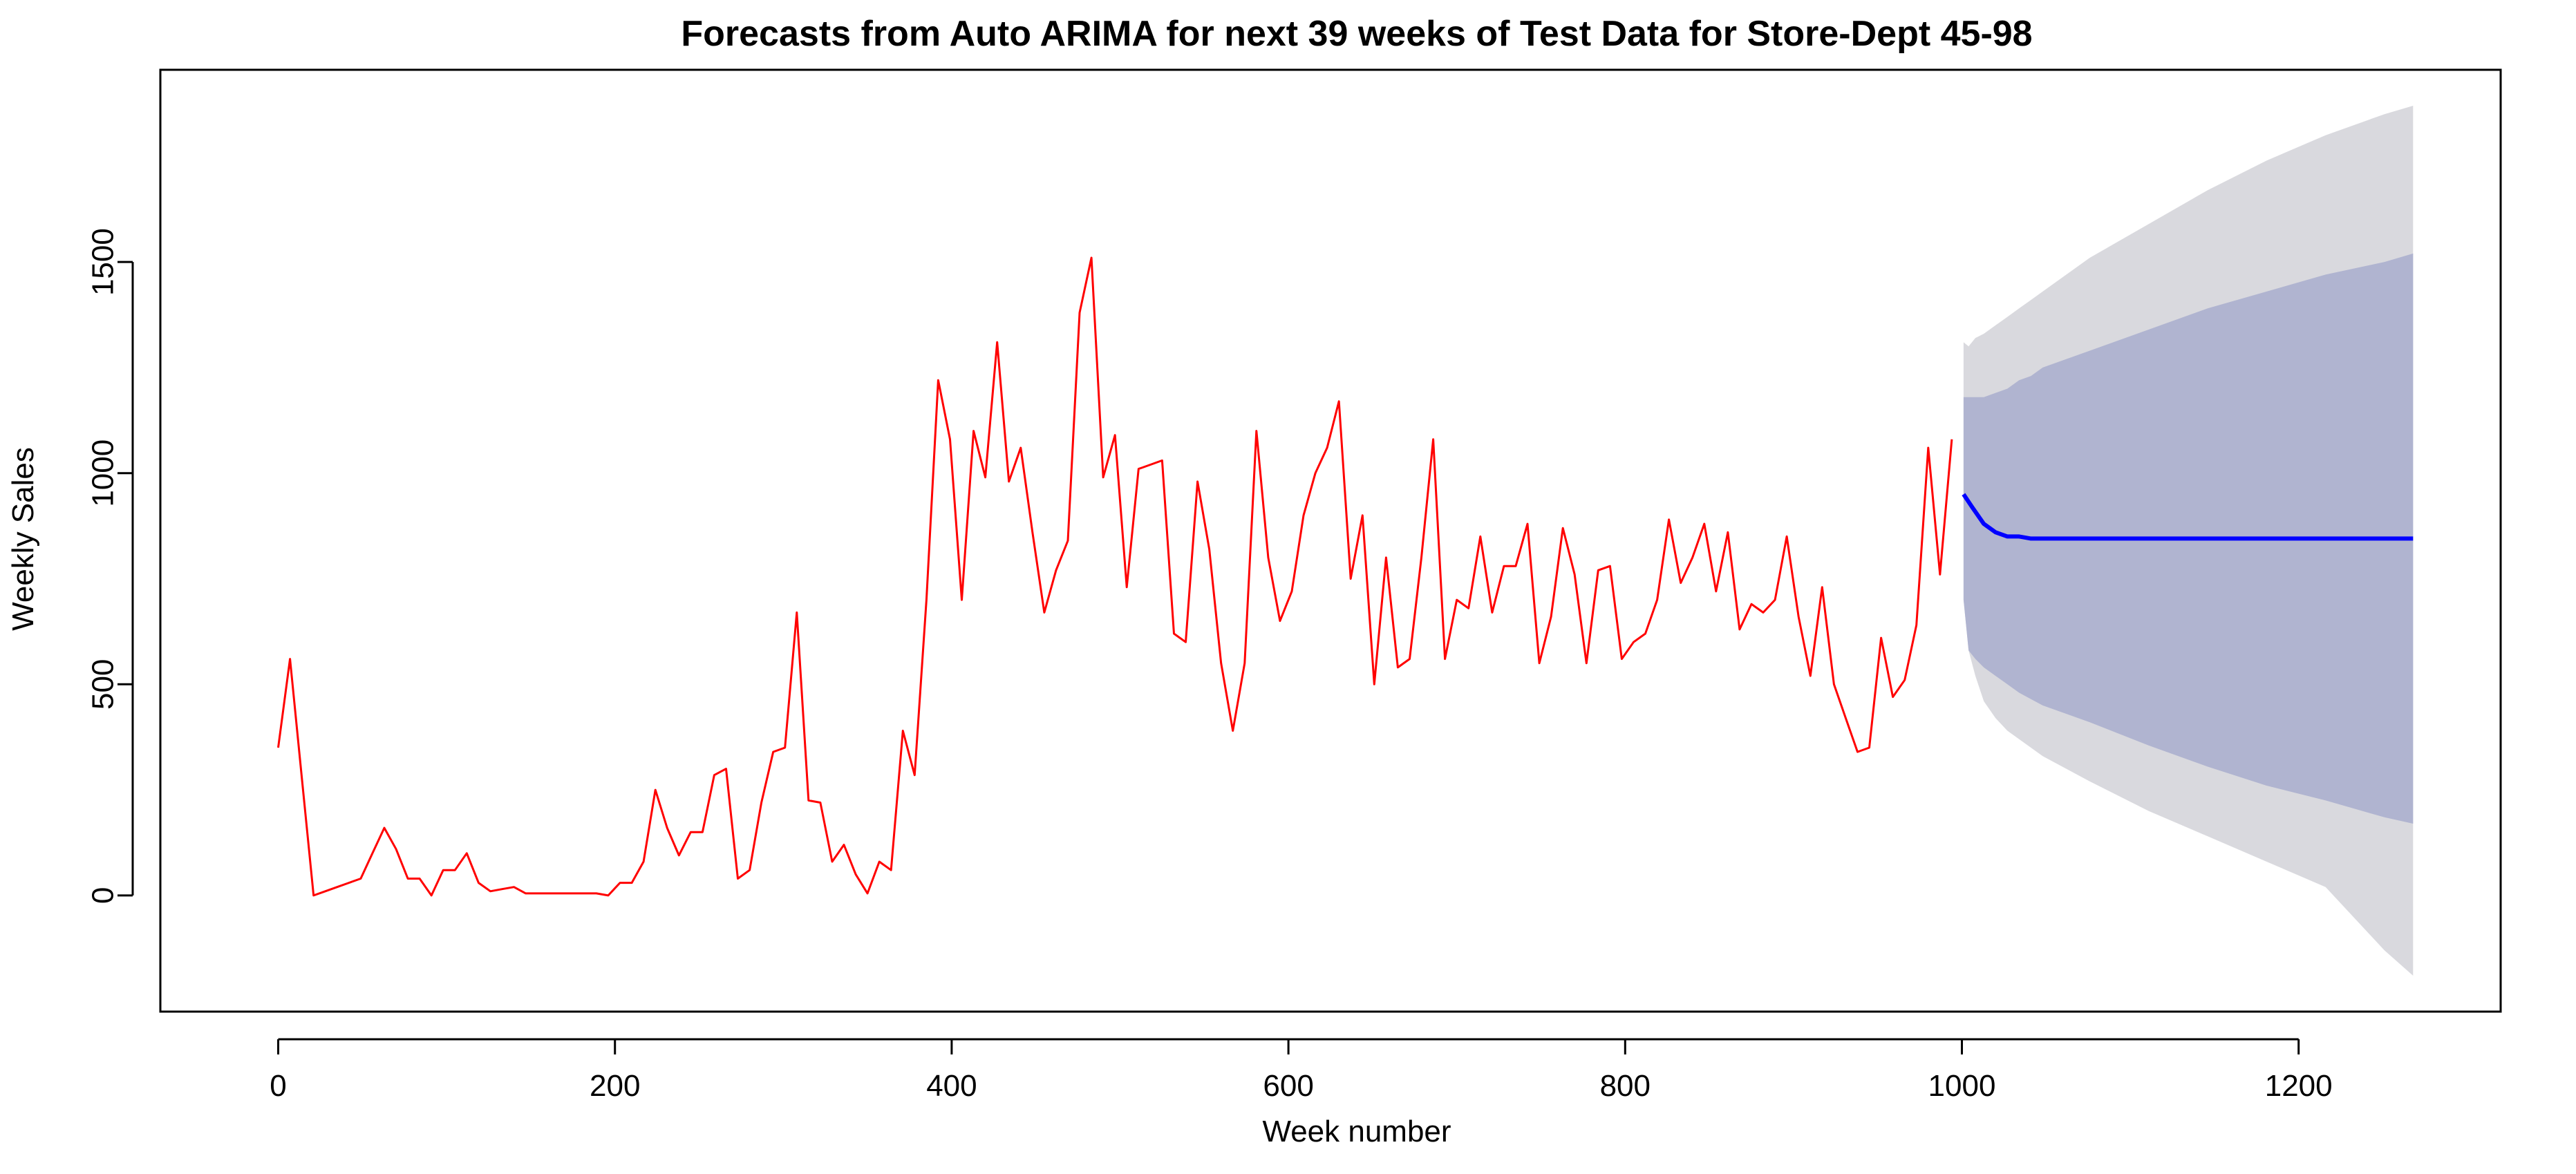  Describe the element at coordinates (23, 539) in the screenshot. I see `y-axis-label: Weekly Sales` at that location.